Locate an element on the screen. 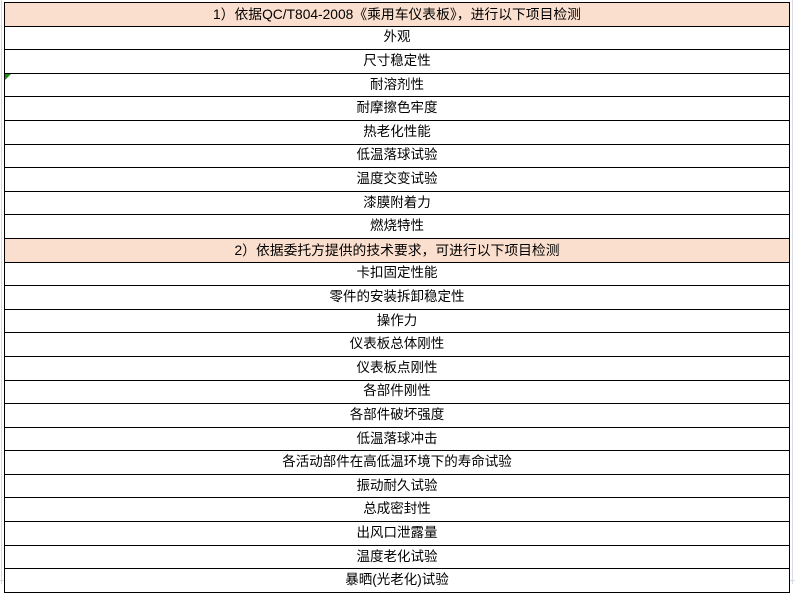 The width and height of the screenshot is (795, 593). inspection-item-cell: 尺寸稳定性 is located at coordinates (397, 61).